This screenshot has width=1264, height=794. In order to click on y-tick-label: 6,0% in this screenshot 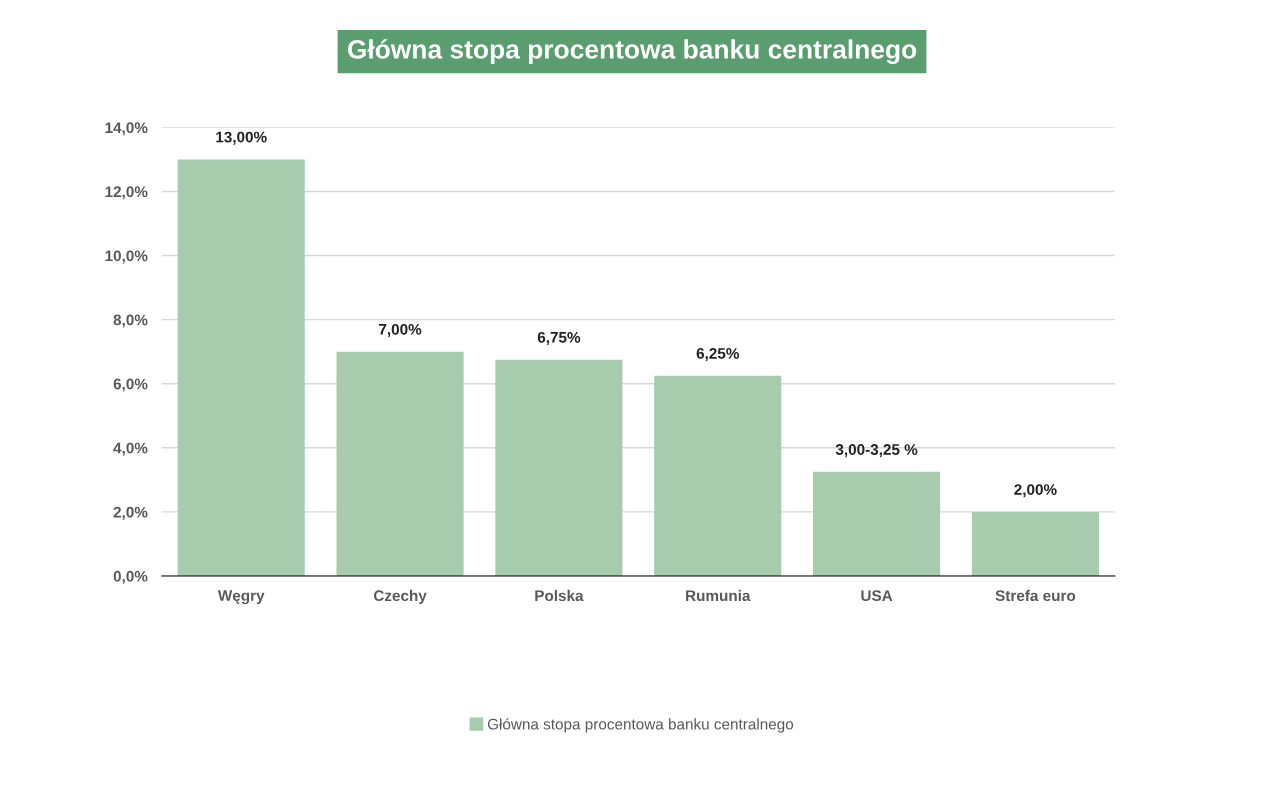, I will do `click(130, 385)`.